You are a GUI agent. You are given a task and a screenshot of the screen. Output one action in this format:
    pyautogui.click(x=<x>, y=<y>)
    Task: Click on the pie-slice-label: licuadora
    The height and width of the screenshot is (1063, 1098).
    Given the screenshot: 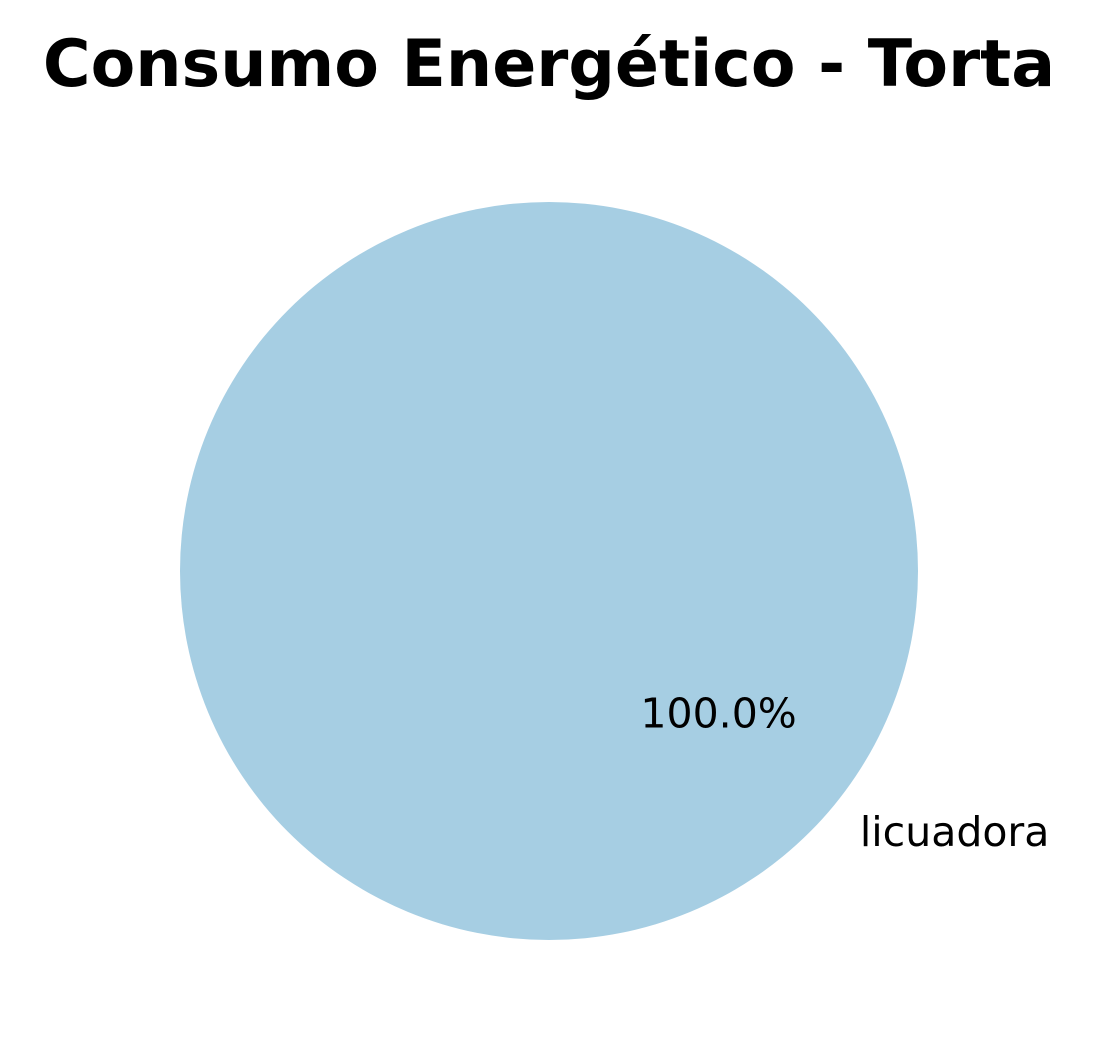 What is the action you would take?
    pyautogui.click(x=955, y=832)
    